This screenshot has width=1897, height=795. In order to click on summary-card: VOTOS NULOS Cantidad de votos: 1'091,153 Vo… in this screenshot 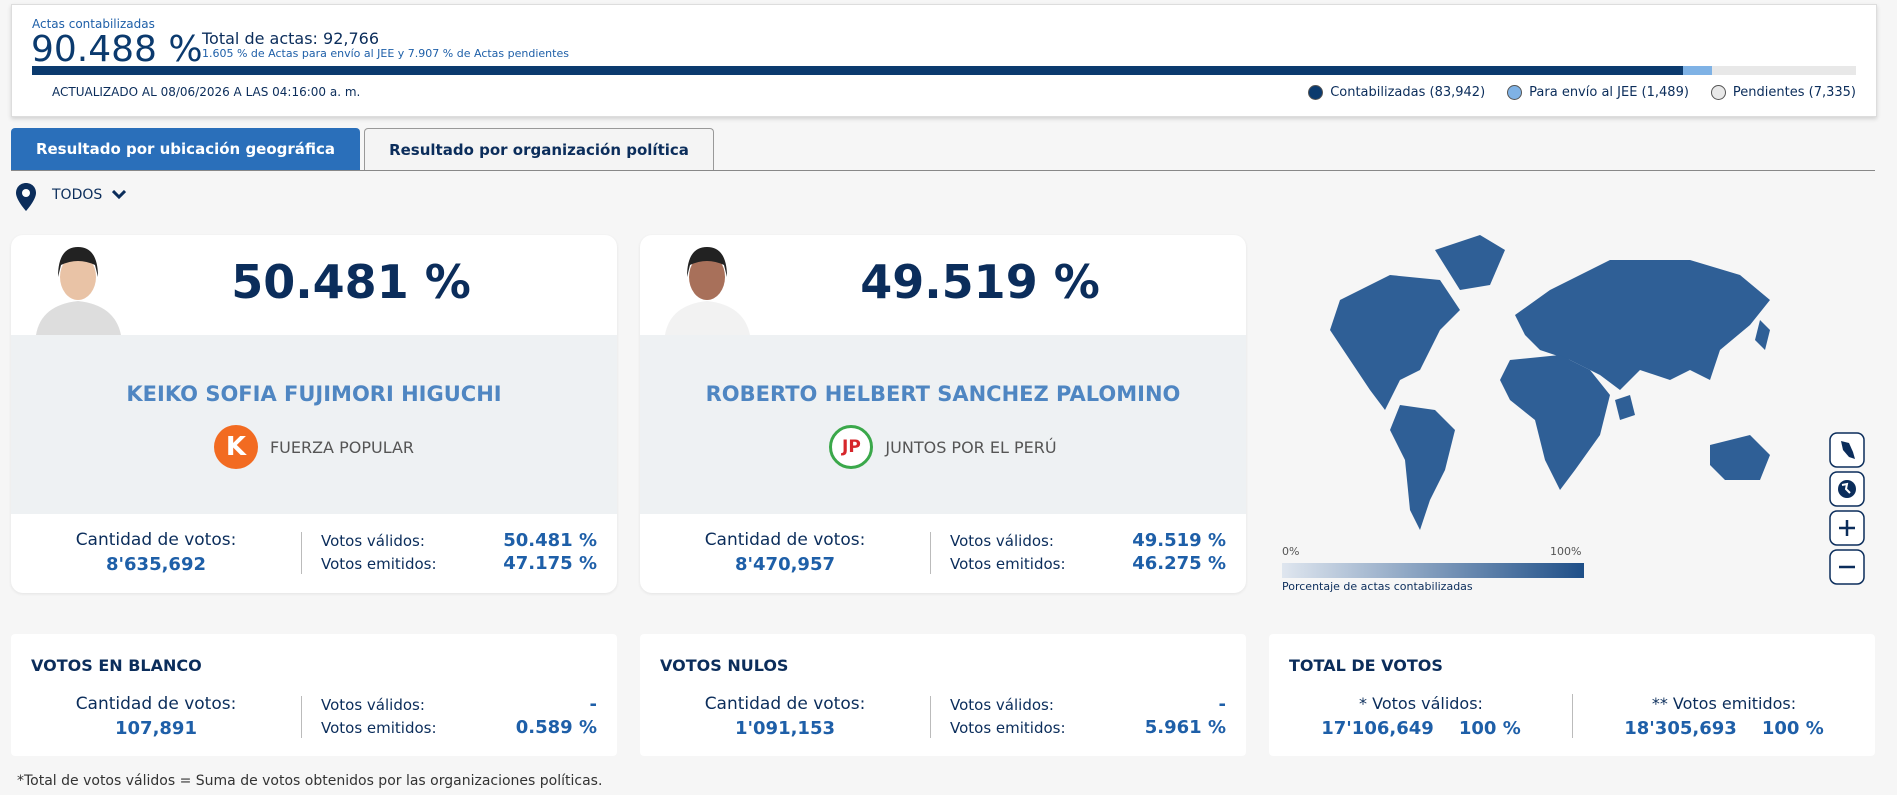, I will do `click(943, 695)`.